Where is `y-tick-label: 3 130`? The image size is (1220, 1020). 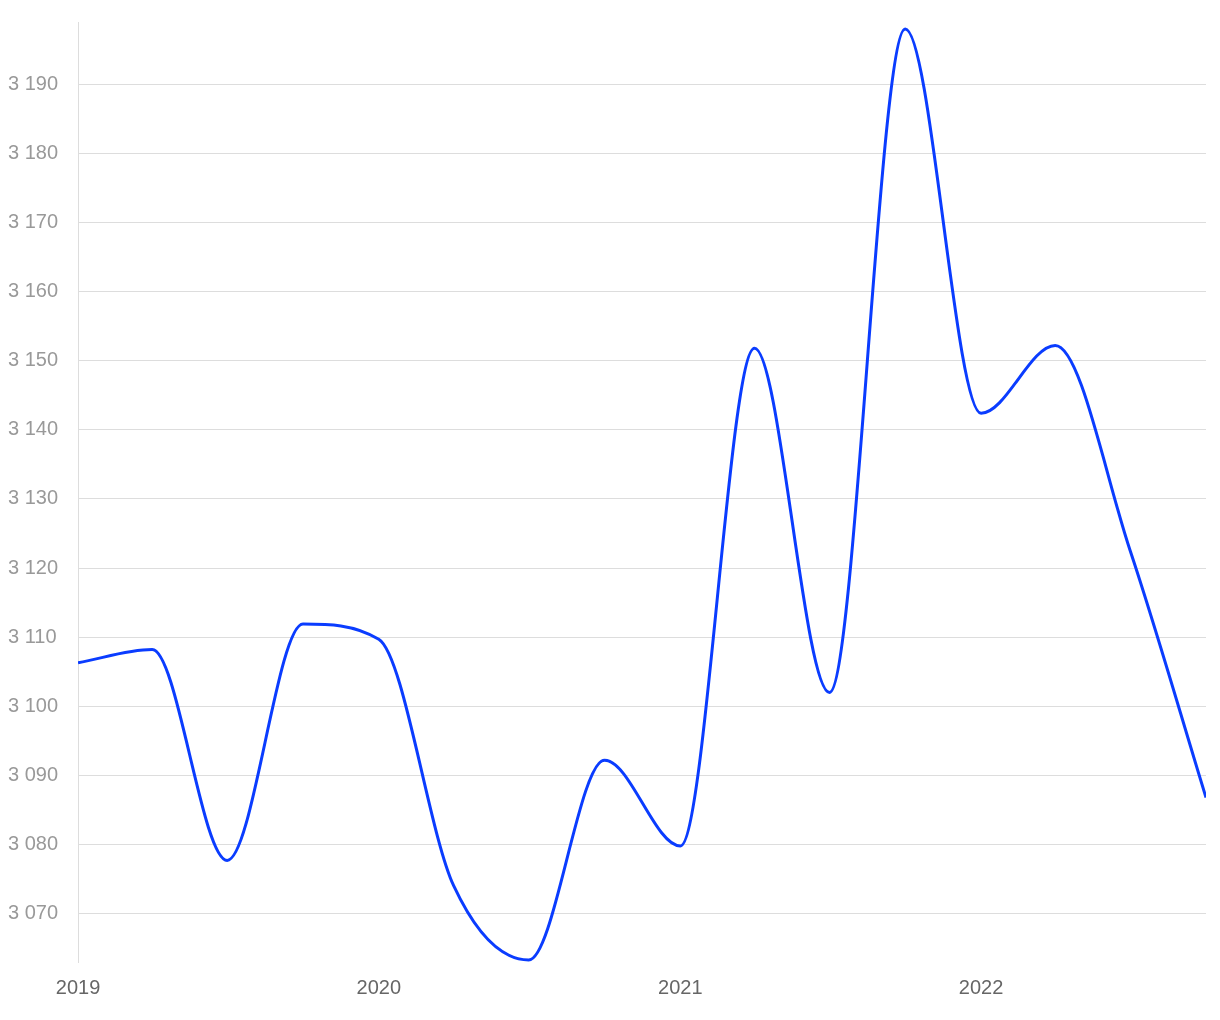
y-tick-label: 3 130 is located at coordinates (33, 497).